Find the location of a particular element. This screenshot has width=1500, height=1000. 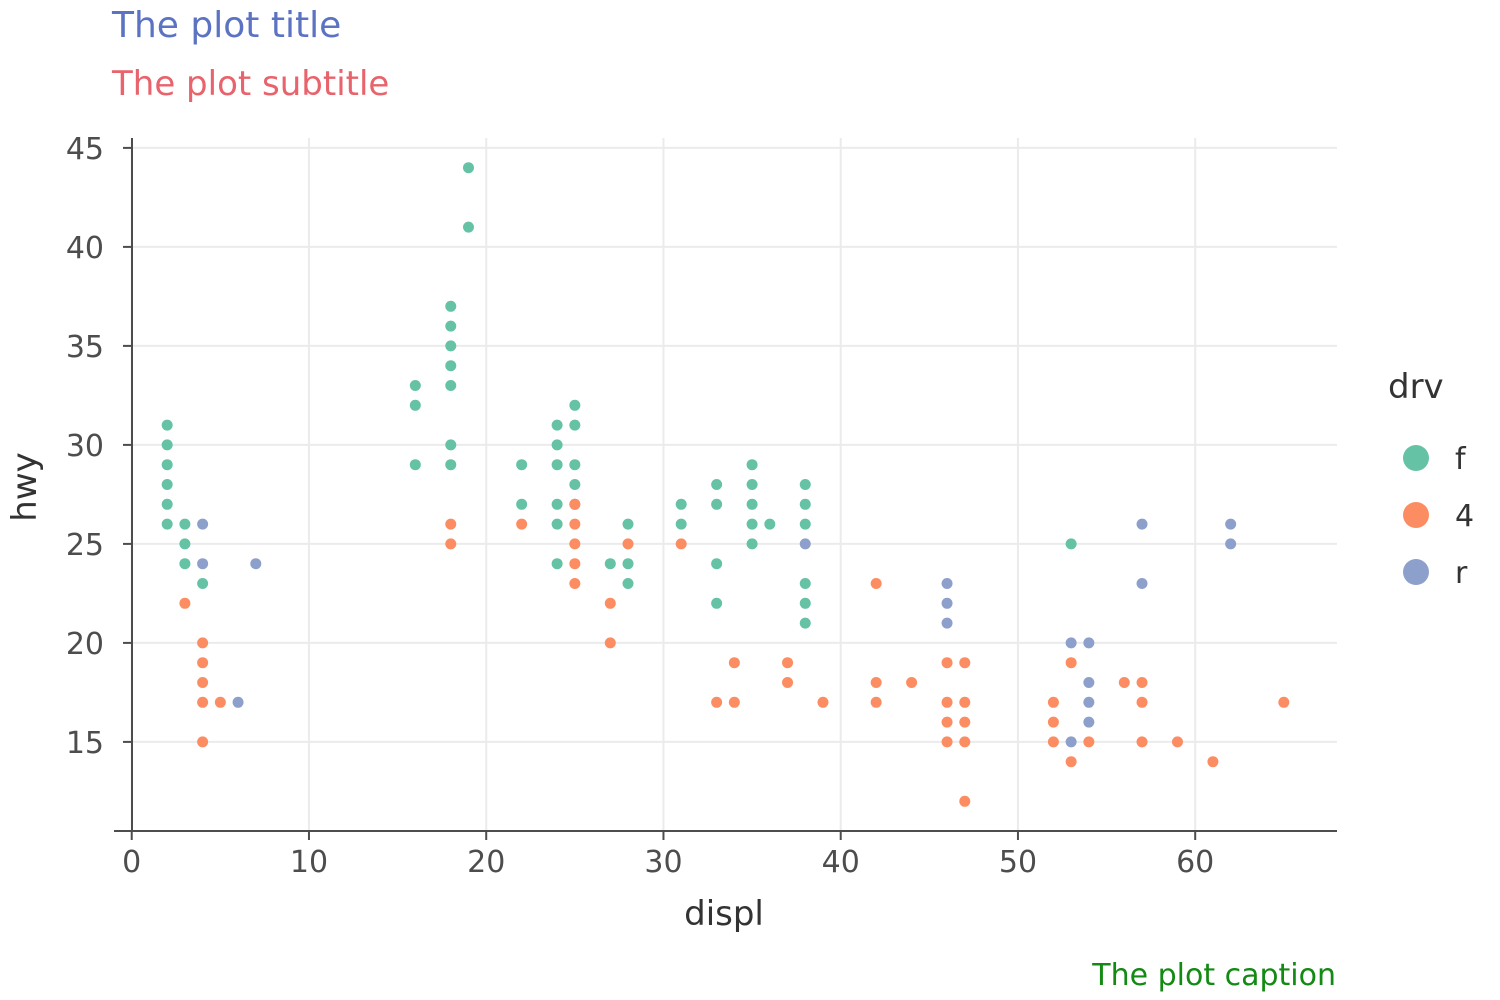

plot-title: The plot title is located at coordinates (226, 25).